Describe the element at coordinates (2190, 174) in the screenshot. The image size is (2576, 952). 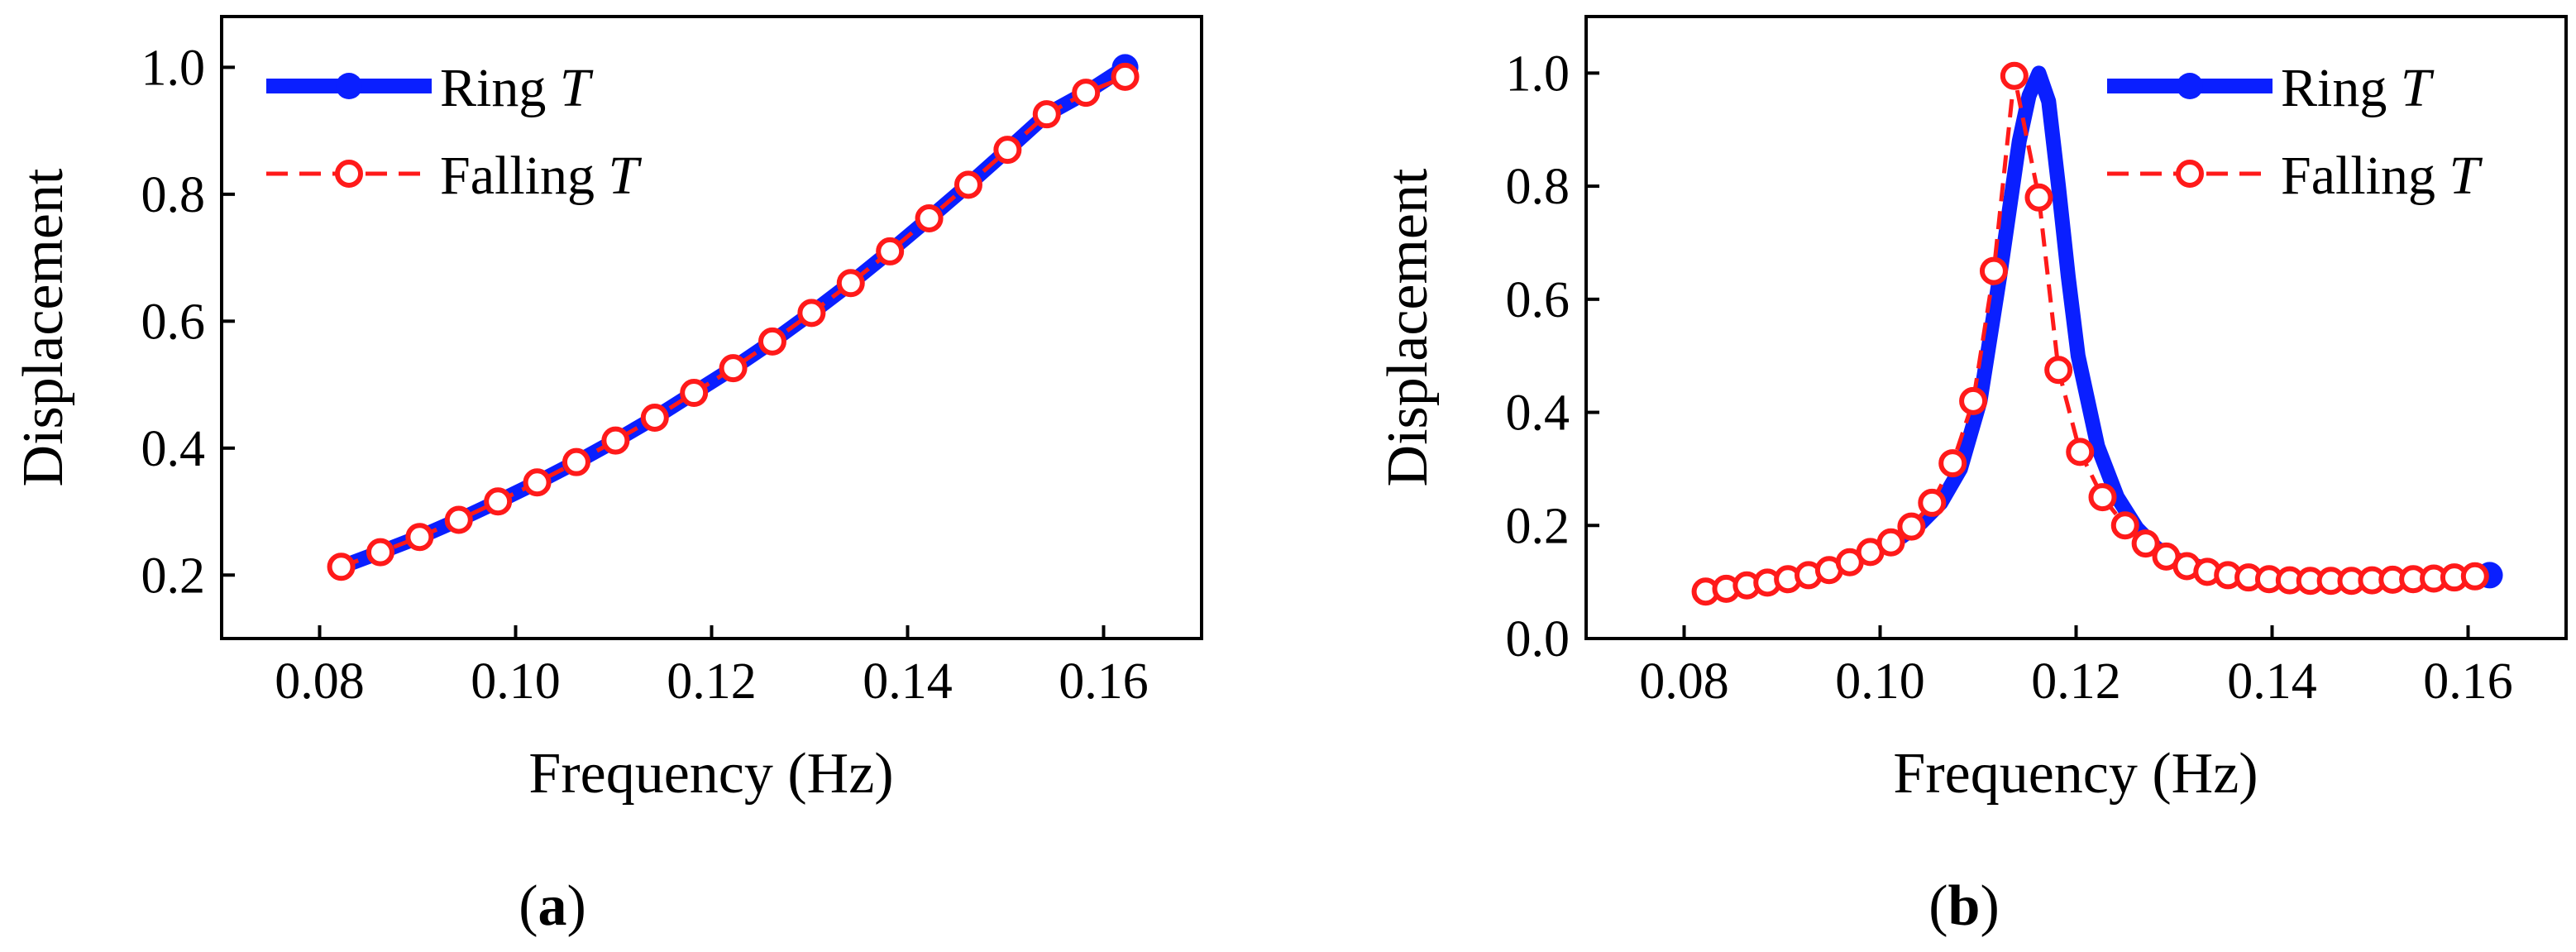
I see `panel-b-legend-falling-marker` at that location.